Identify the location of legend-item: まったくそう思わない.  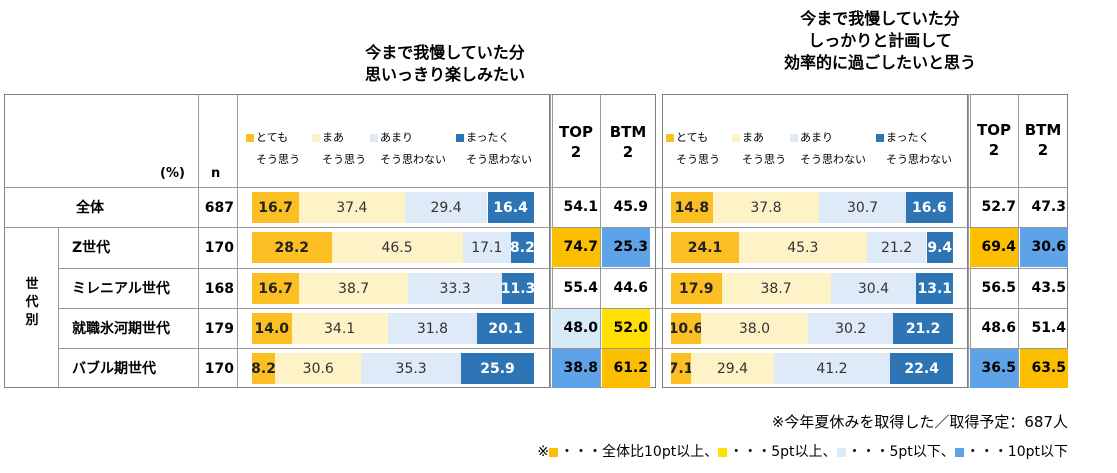
(494, 149).